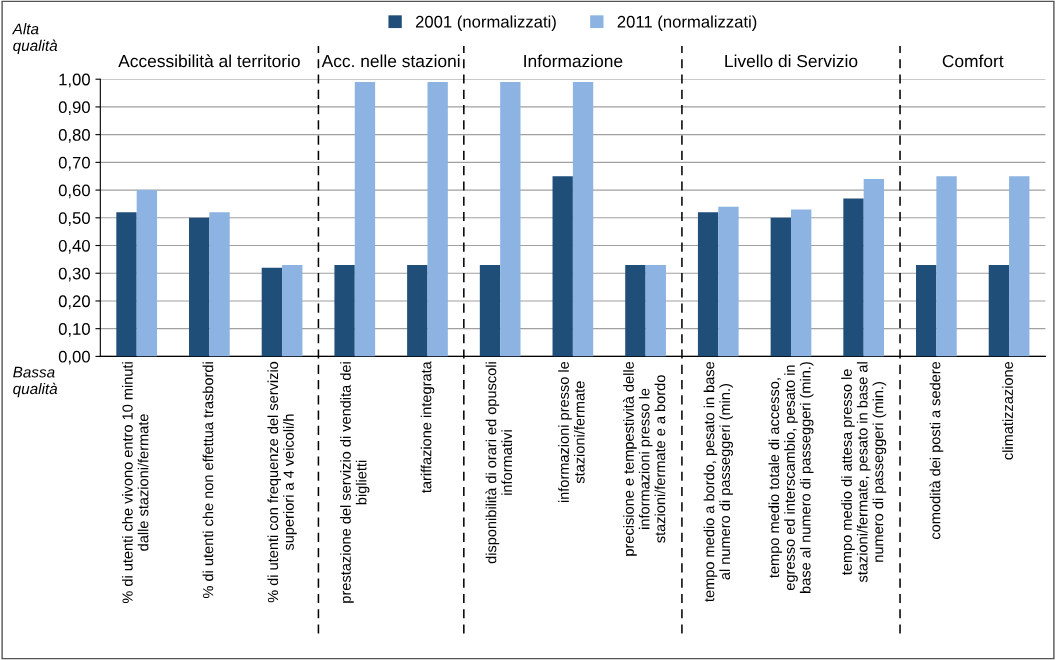 Image resolution: width=1056 pixels, height=660 pixels. I want to click on x-tick-label: % di utenti che vivono entro 10 minuti dalle stazioni/fermate, so click(135, 483).